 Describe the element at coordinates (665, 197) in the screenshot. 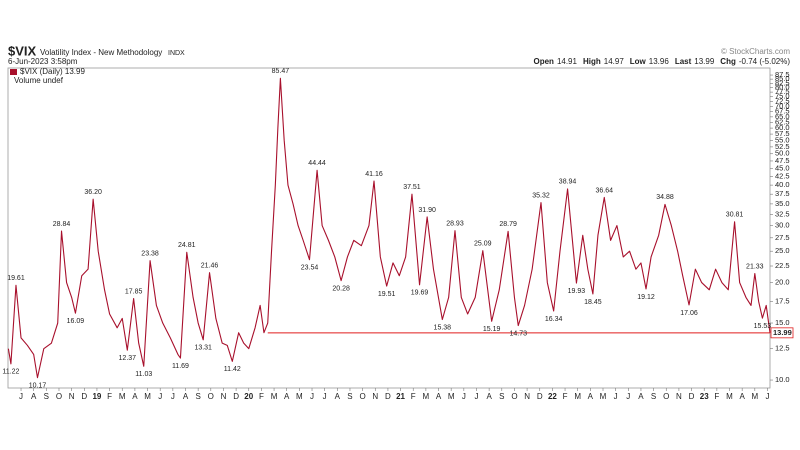

I see `peak-label: 34.88` at that location.